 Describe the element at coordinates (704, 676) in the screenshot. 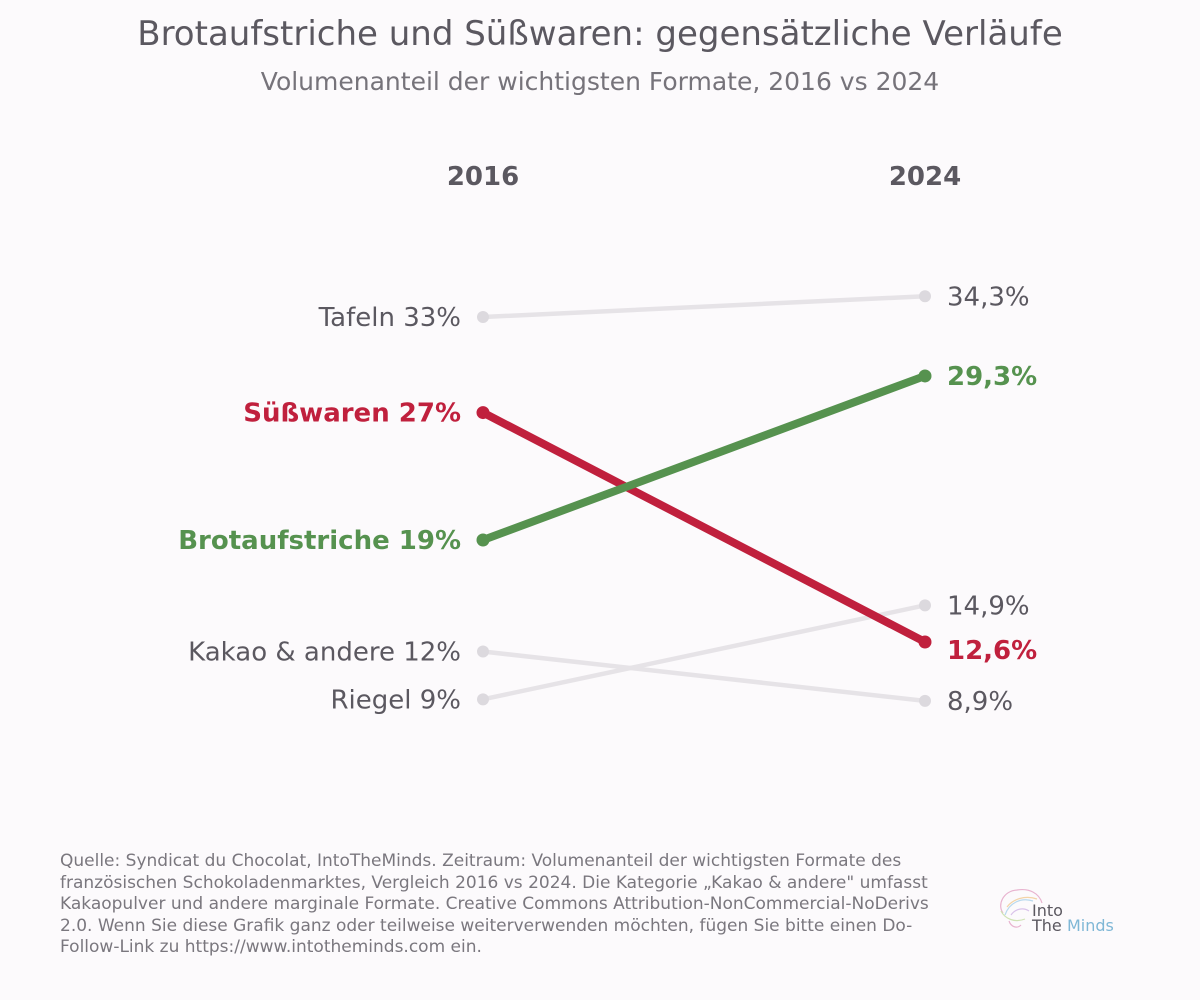

I see `slope-line-kakao-andere` at that location.